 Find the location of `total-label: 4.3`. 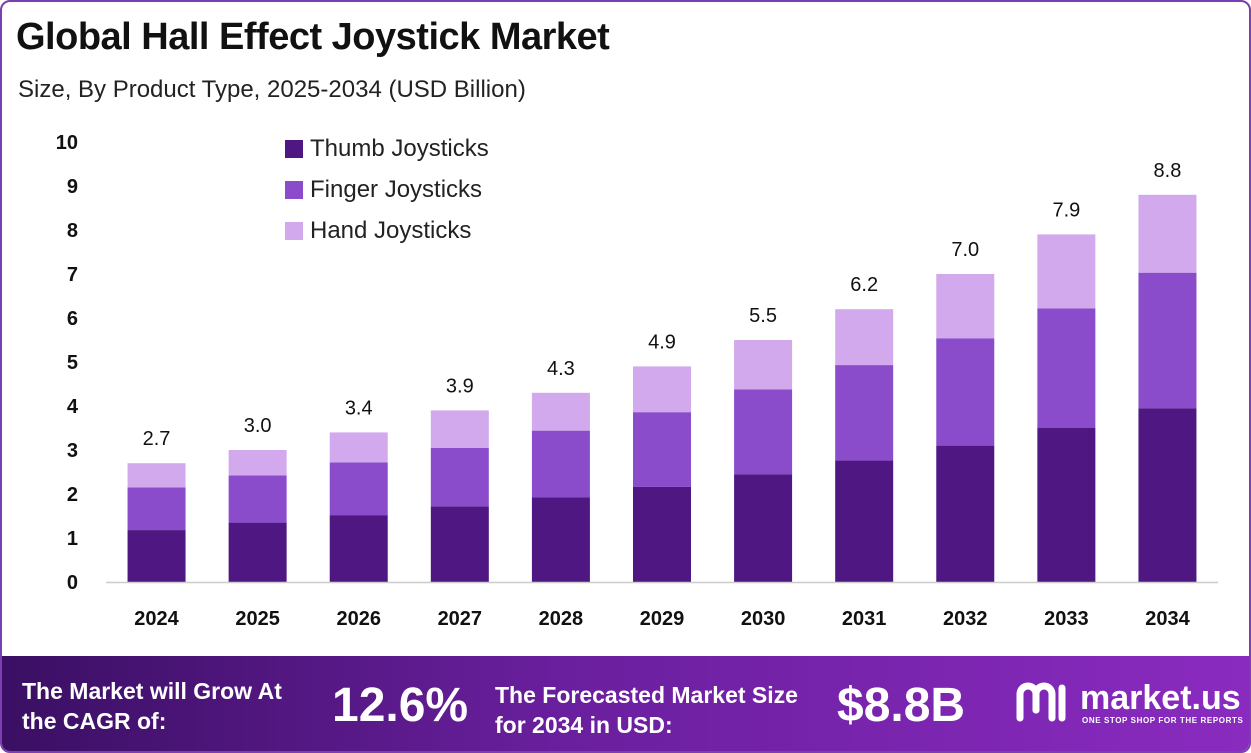

total-label: 4.3 is located at coordinates (561, 369).